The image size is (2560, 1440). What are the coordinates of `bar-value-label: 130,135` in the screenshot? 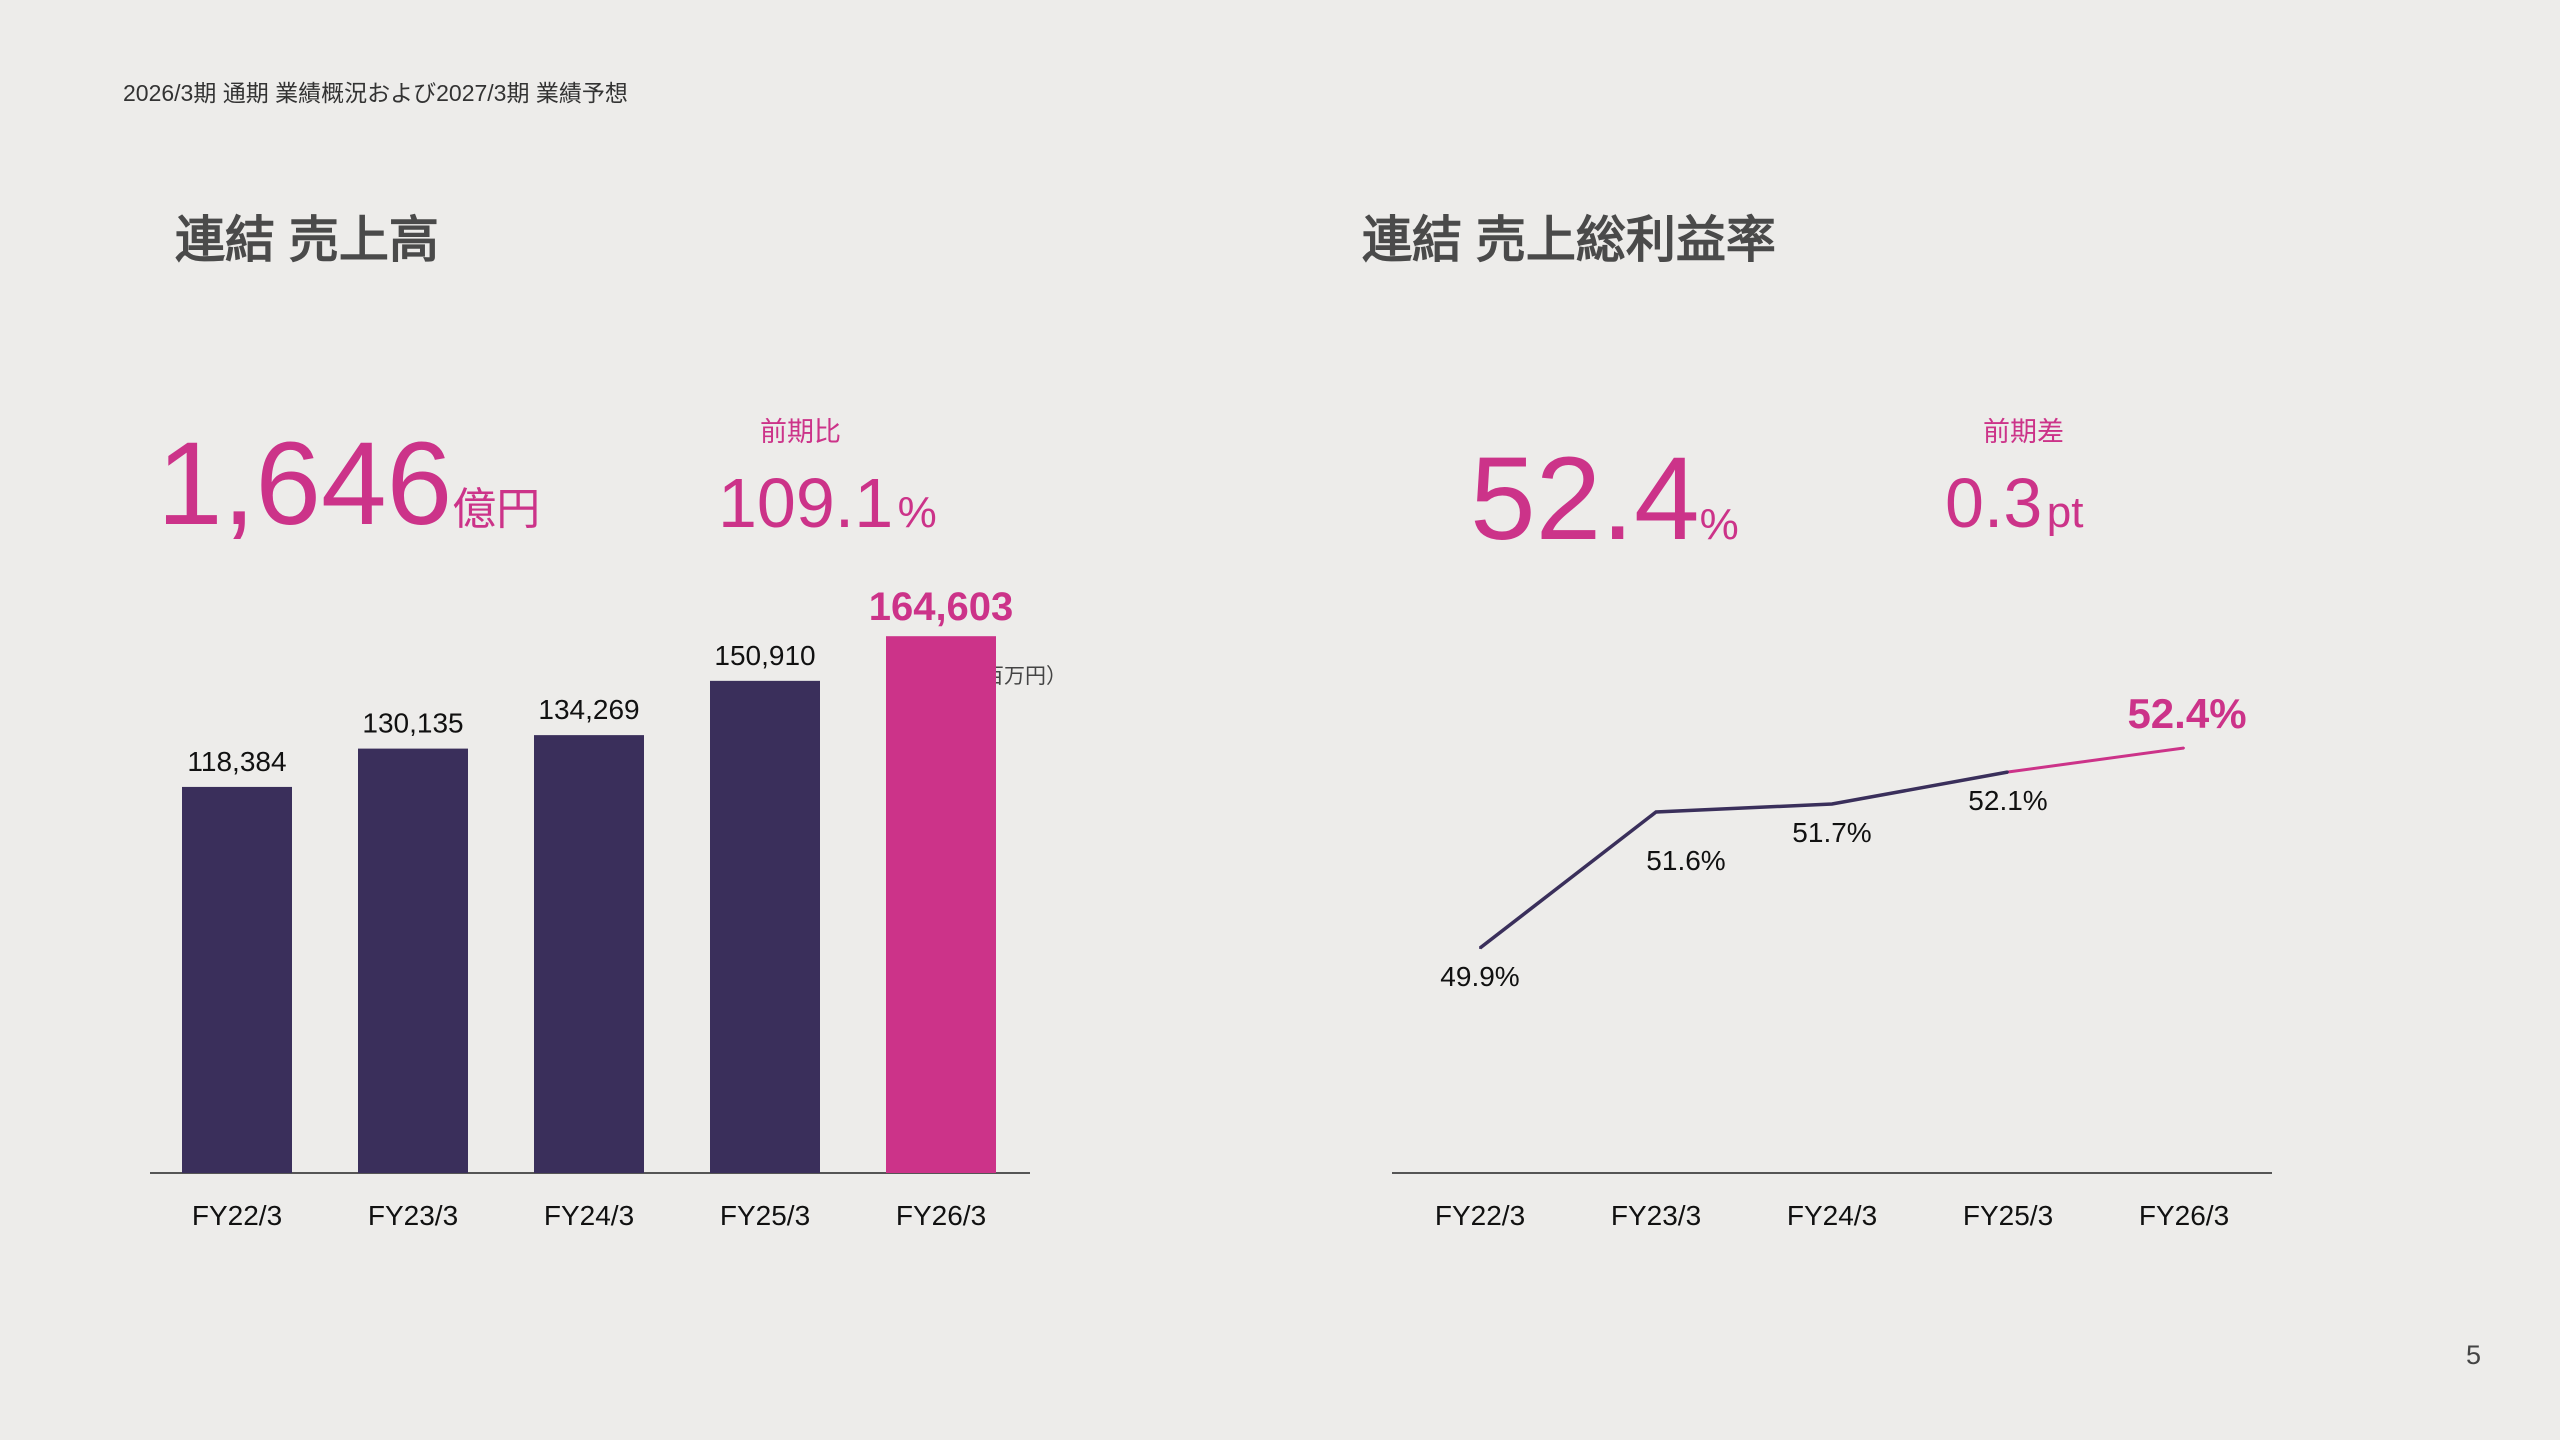 It's located at (412, 723).